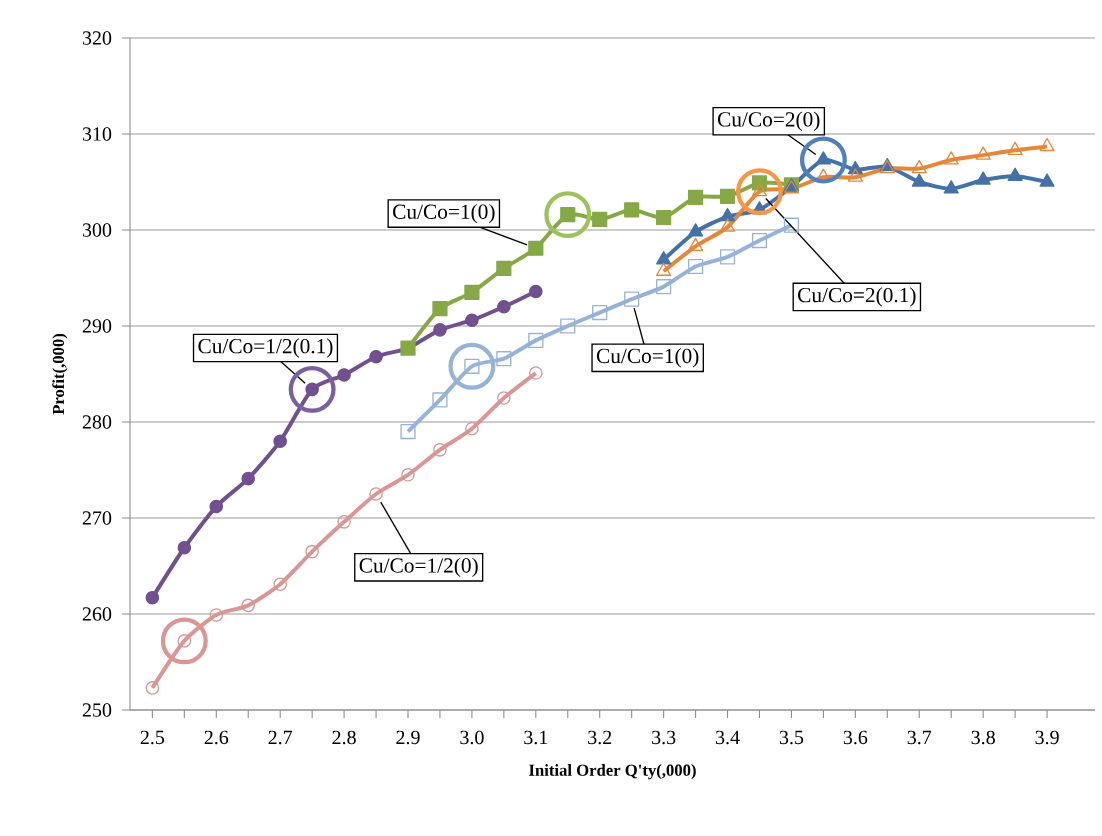 The width and height of the screenshot is (1102, 836). Describe the element at coordinates (97, 710) in the screenshot. I see `y-tick-label: 250` at that location.